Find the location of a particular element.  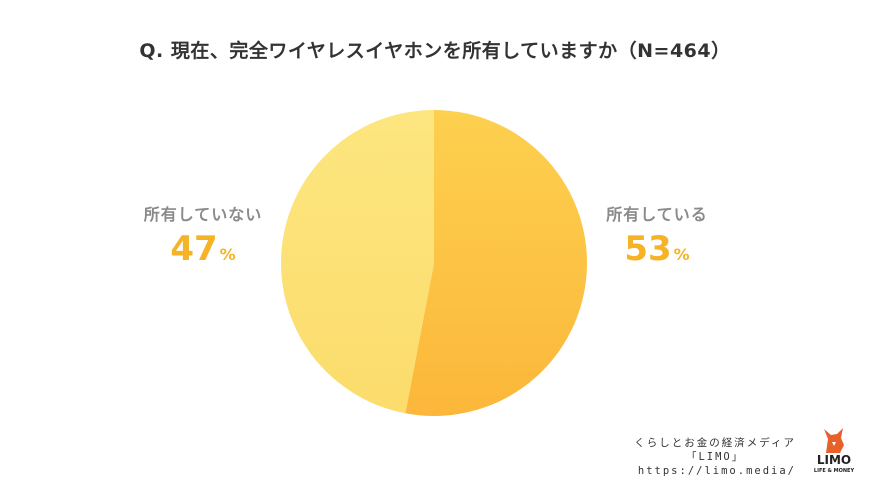

footer-brand: 「LIMO」 is located at coordinates (715, 457).